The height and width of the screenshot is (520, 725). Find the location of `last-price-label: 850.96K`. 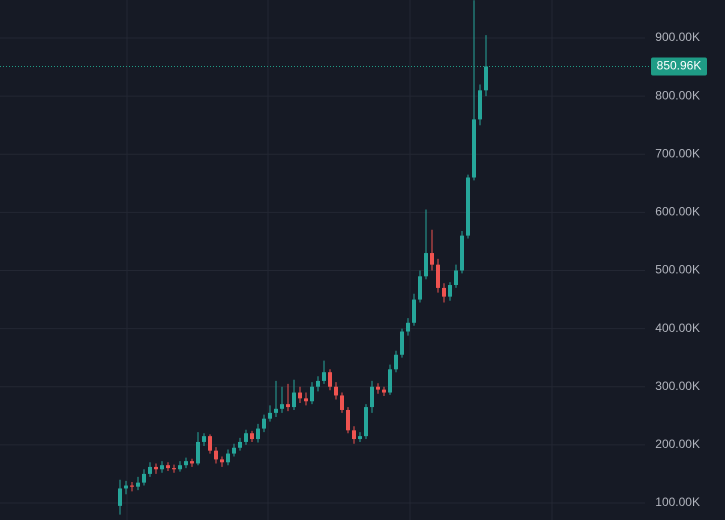

last-price-label: 850.96K is located at coordinates (679, 66).